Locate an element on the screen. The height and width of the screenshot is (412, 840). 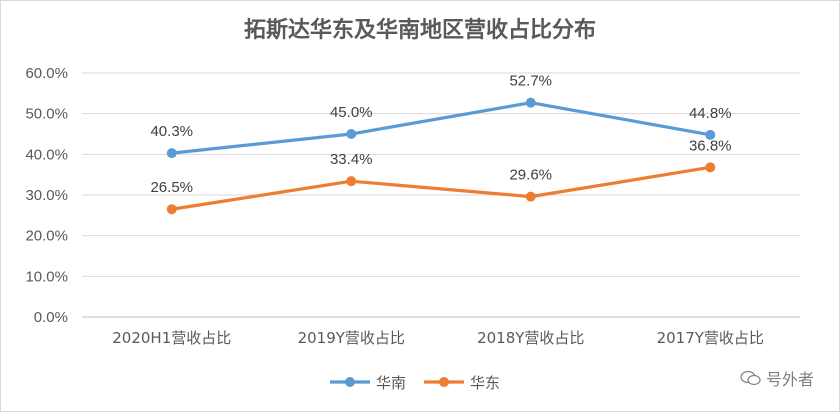
data-label: 40.3% is located at coordinates (171, 131).